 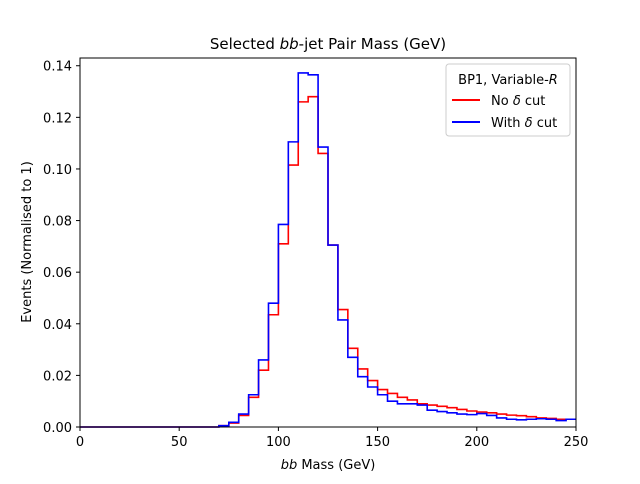 What do you see at coordinates (57, 325) in the screenshot?
I see `y-tick-label: 0.04` at bounding box center [57, 325].